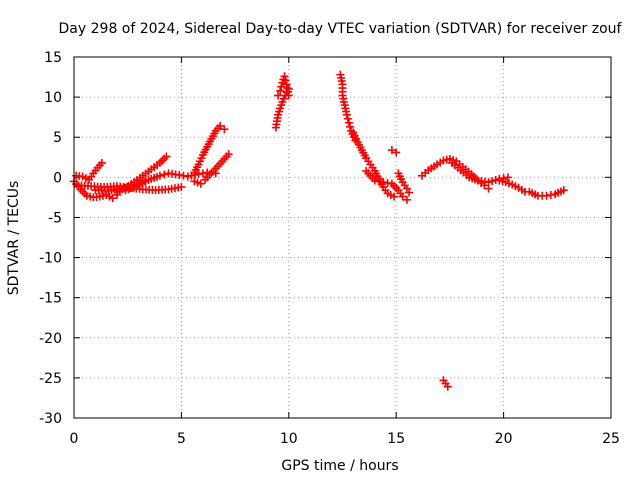  Describe the element at coordinates (345, 439) in the screenshot. I see `x-tick-labels: 0 5 10 15 20 25` at that location.